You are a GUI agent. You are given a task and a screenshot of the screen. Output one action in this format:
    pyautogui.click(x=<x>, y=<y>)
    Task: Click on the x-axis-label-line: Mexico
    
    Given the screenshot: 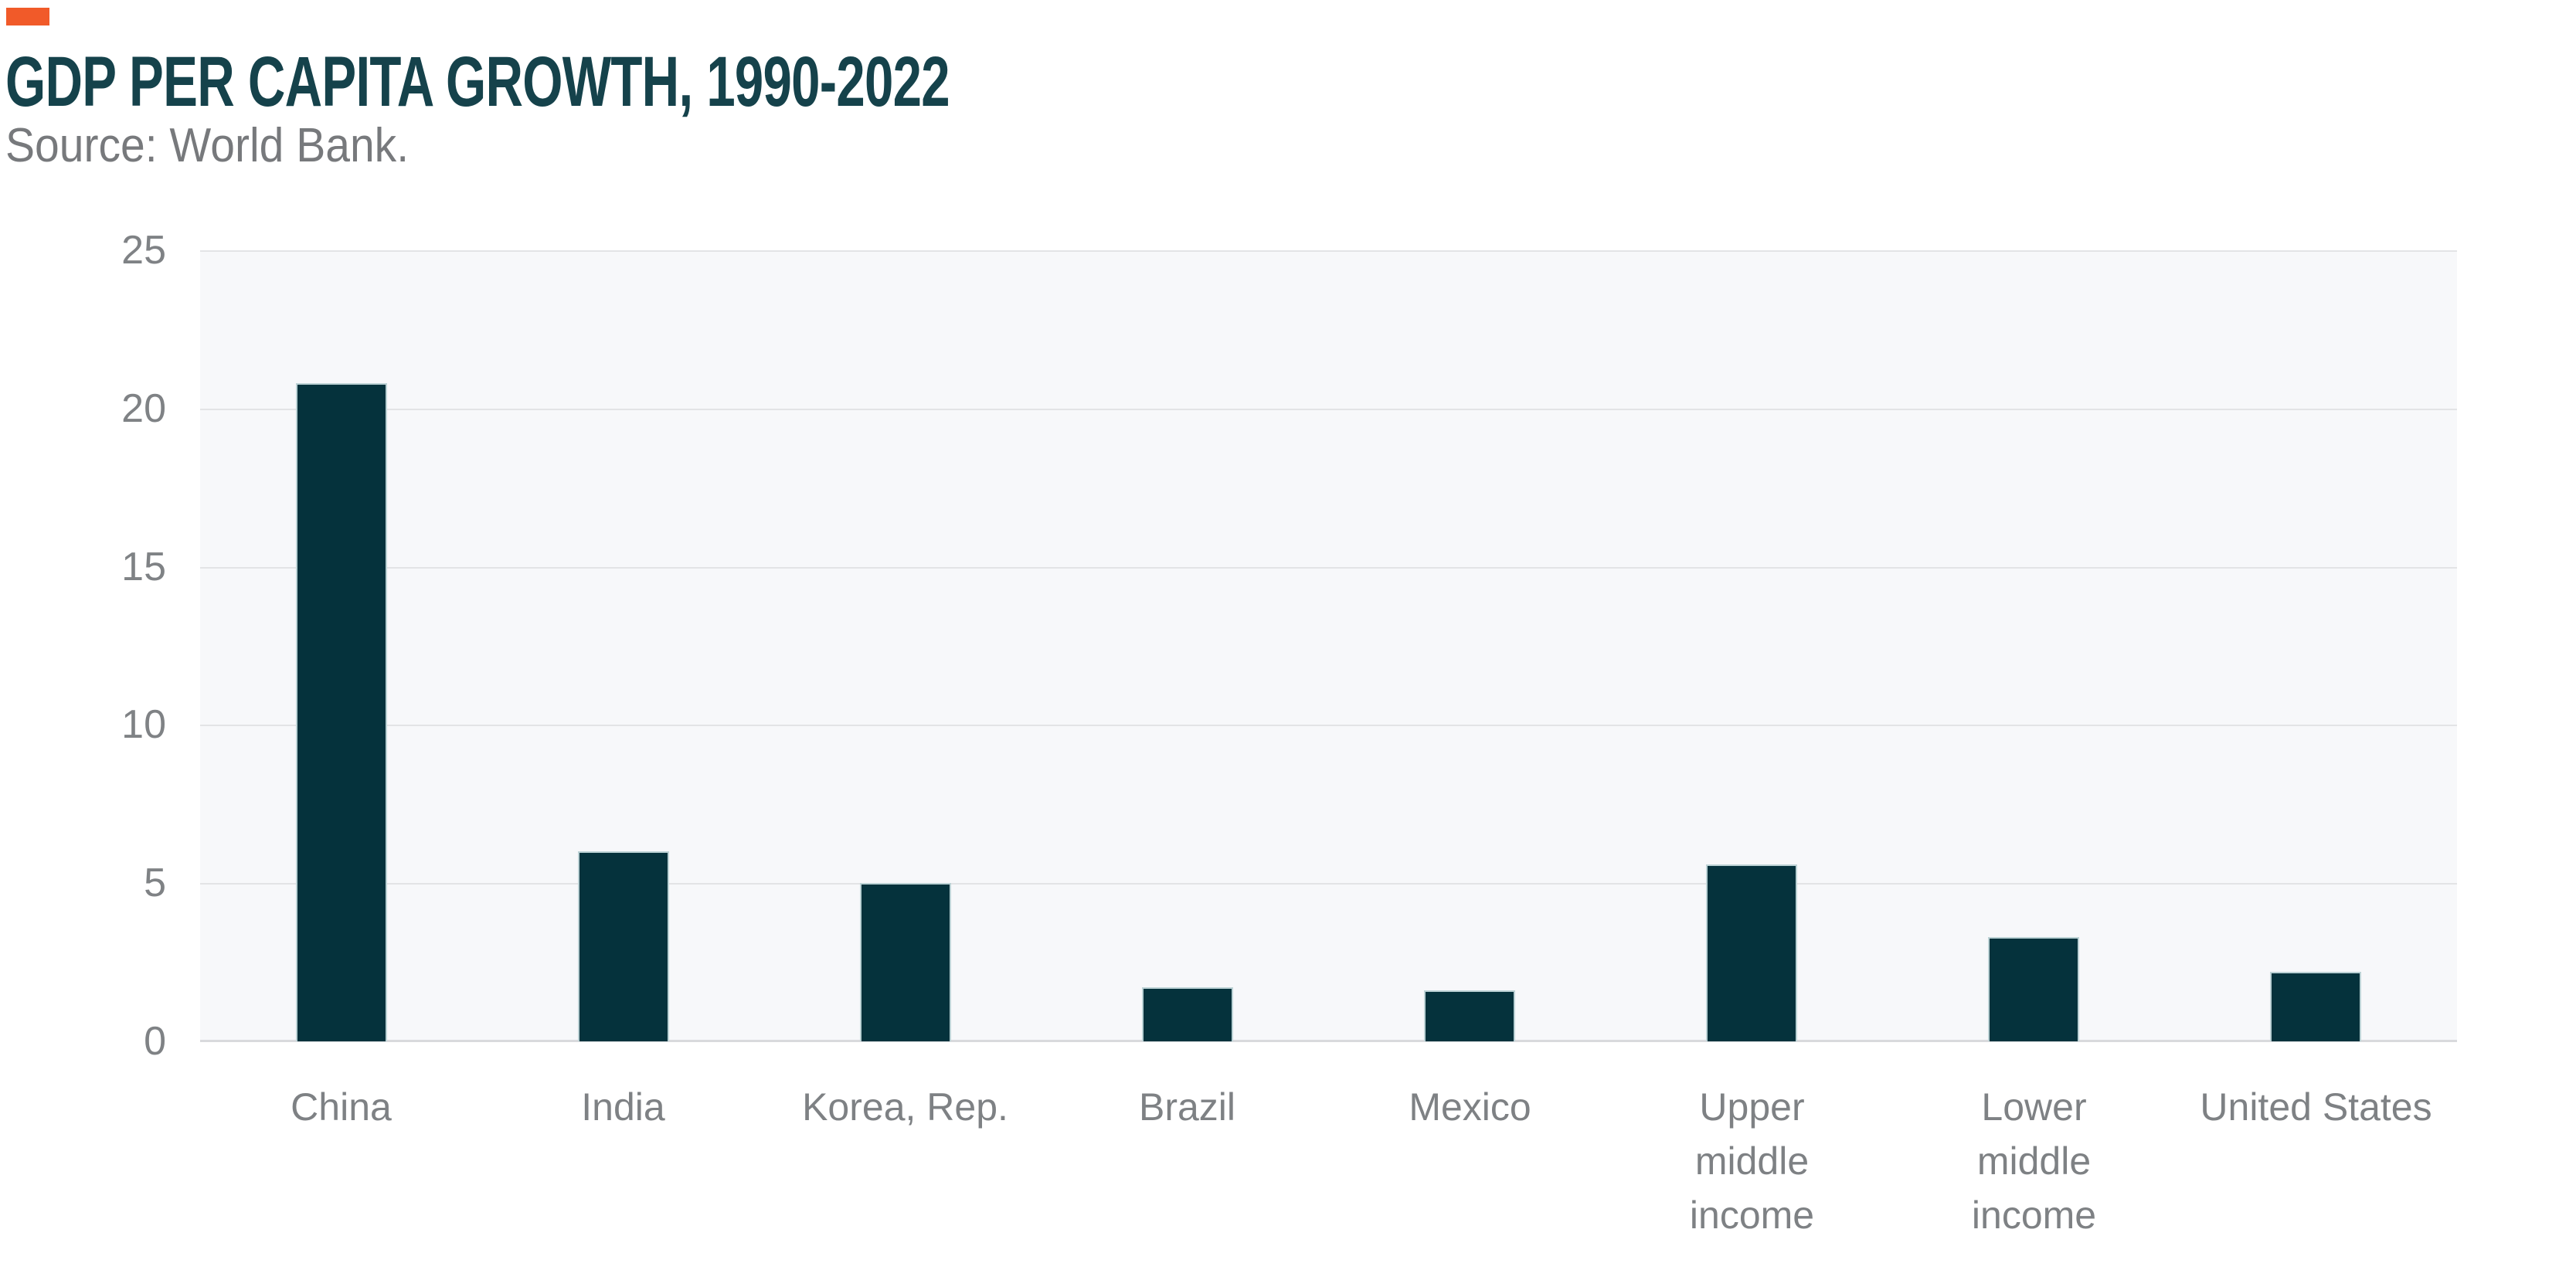 What is the action you would take?
    pyautogui.click(x=1470, y=1107)
    